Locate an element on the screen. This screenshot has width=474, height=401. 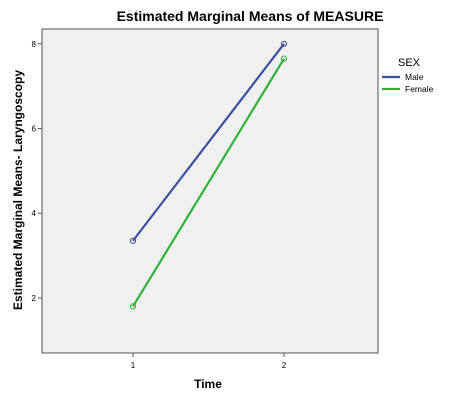
y-tick-label: 4 is located at coordinates (34, 213).